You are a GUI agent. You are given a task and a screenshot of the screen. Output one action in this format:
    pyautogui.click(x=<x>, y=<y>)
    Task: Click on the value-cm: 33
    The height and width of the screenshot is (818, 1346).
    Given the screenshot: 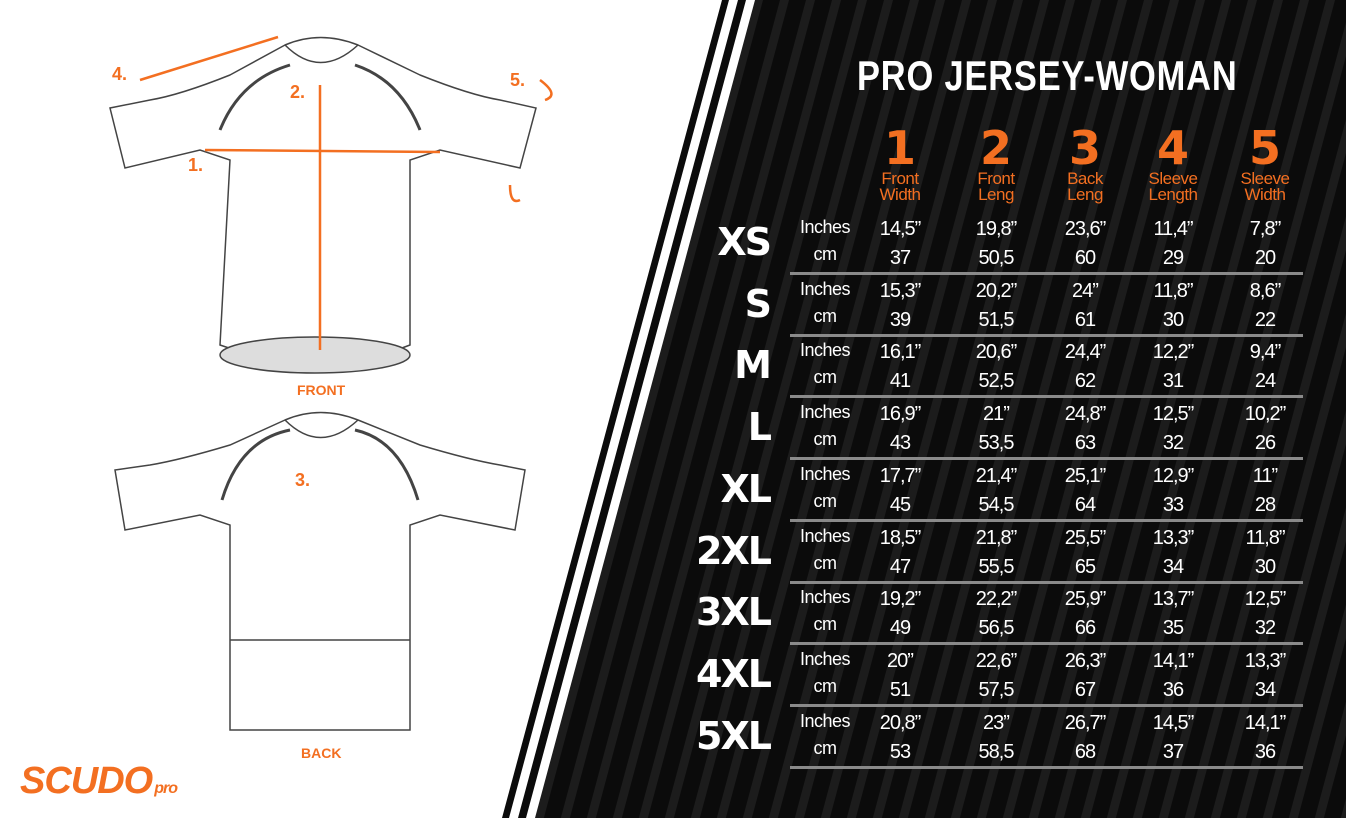 What is the action you would take?
    pyautogui.click(x=1173, y=504)
    